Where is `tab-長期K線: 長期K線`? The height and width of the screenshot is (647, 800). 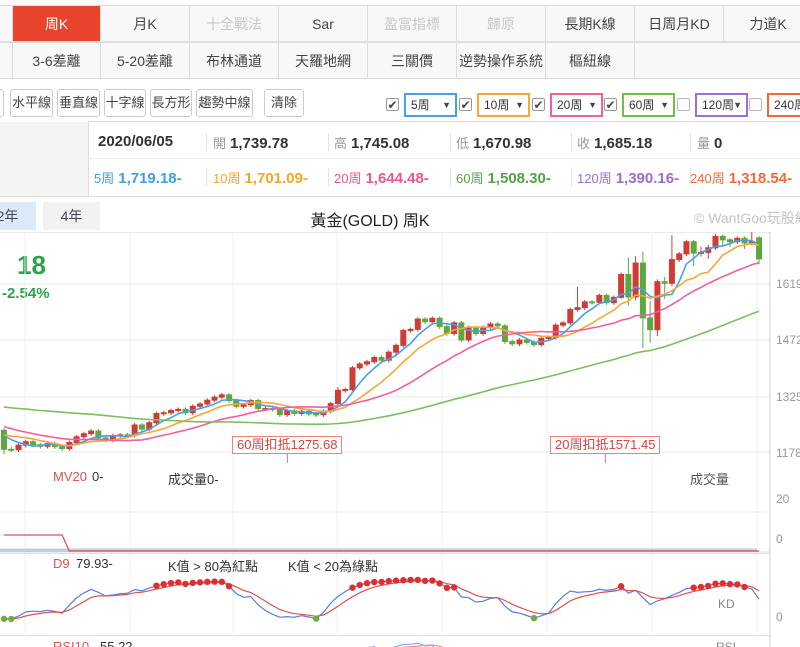
tab-長期K線: 長期K線 is located at coordinates (590, 23).